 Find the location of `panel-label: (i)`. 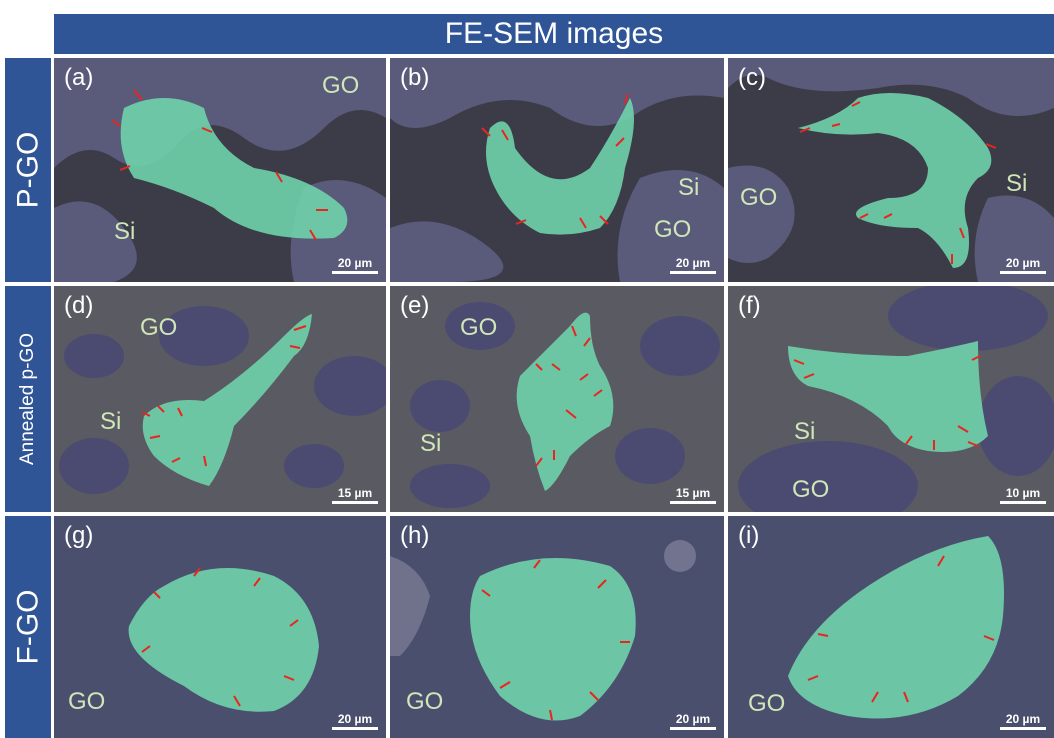

panel-label: (i) is located at coordinates (749, 535).